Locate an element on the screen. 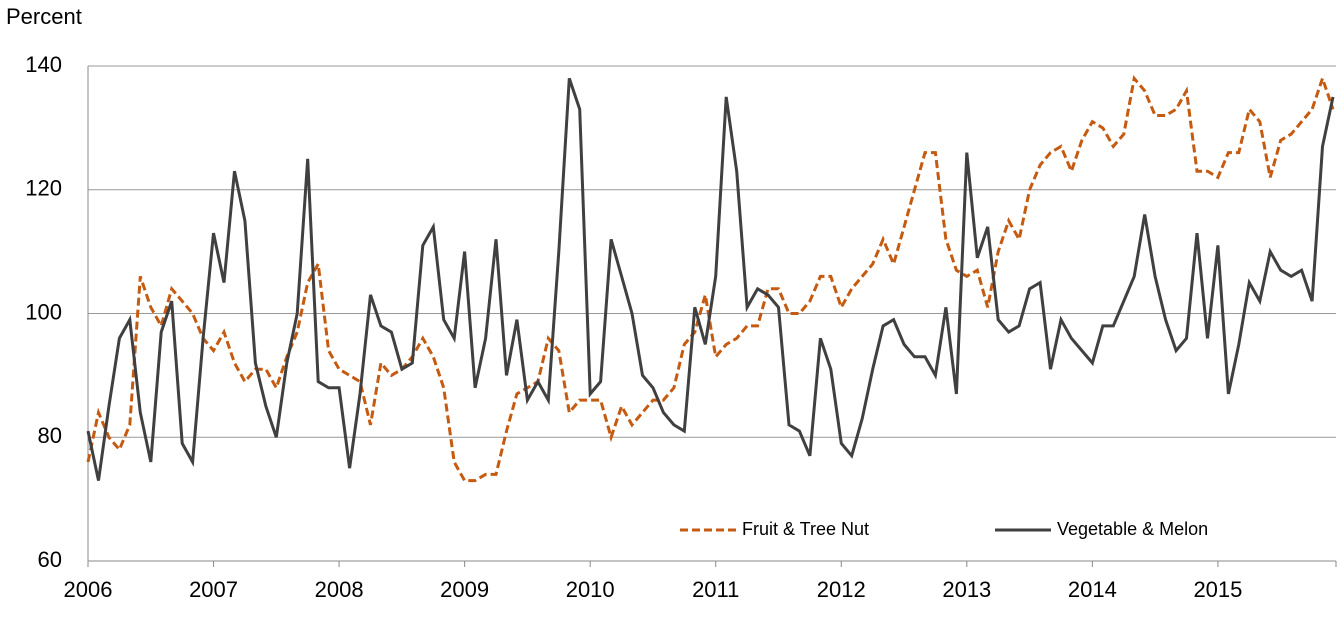 The width and height of the screenshot is (1341, 617). x-tick-label: 2008 is located at coordinates (339, 589).